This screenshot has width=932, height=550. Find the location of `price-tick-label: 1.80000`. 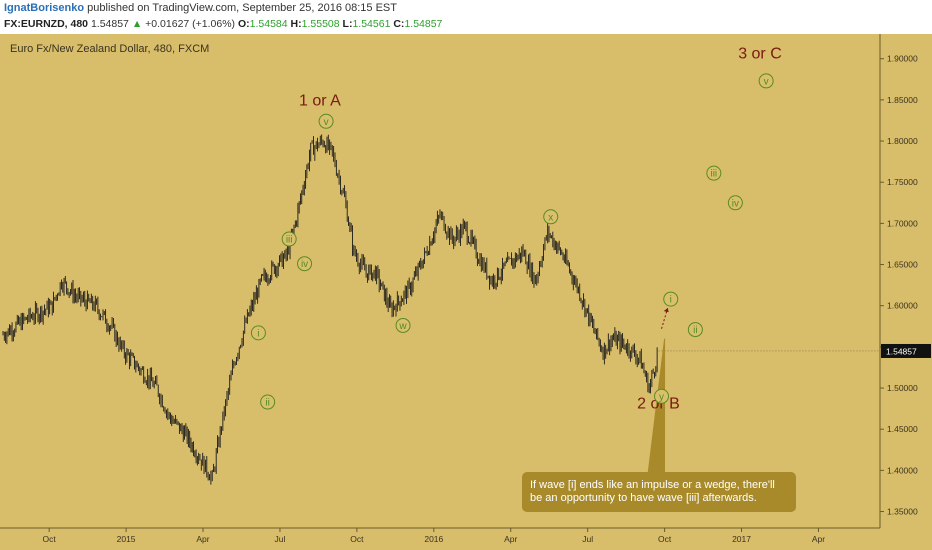

price-tick-label: 1.80000 is located at coordinates (902, 141).